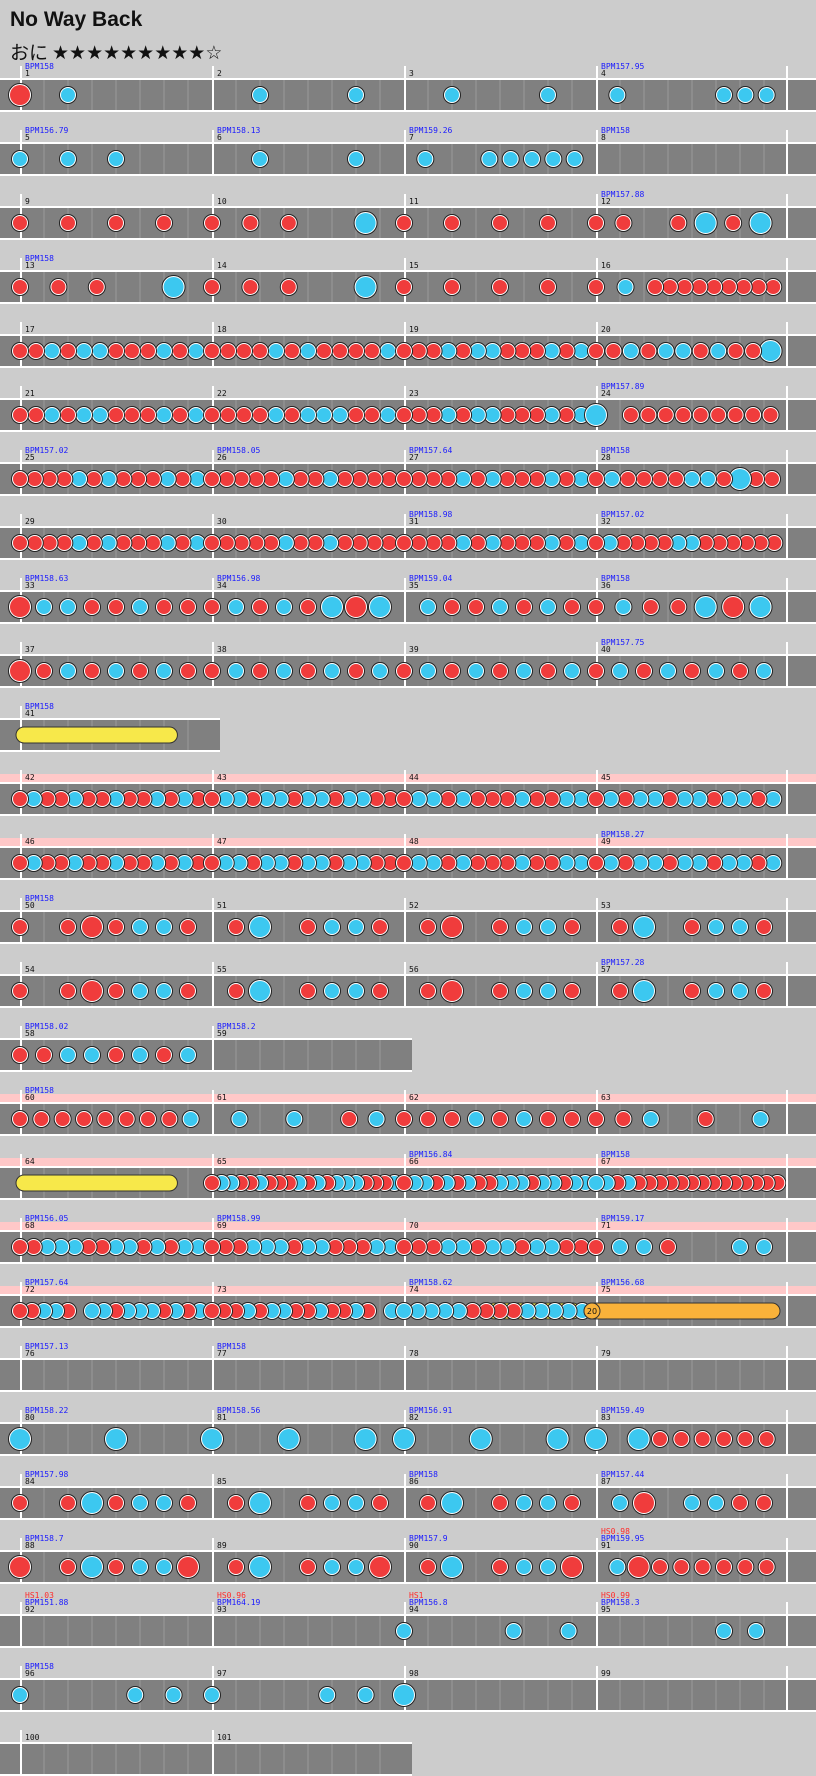 The width and height of the screenshot is (816, 1776). I want to click on big-don-note, so click(92, 991).